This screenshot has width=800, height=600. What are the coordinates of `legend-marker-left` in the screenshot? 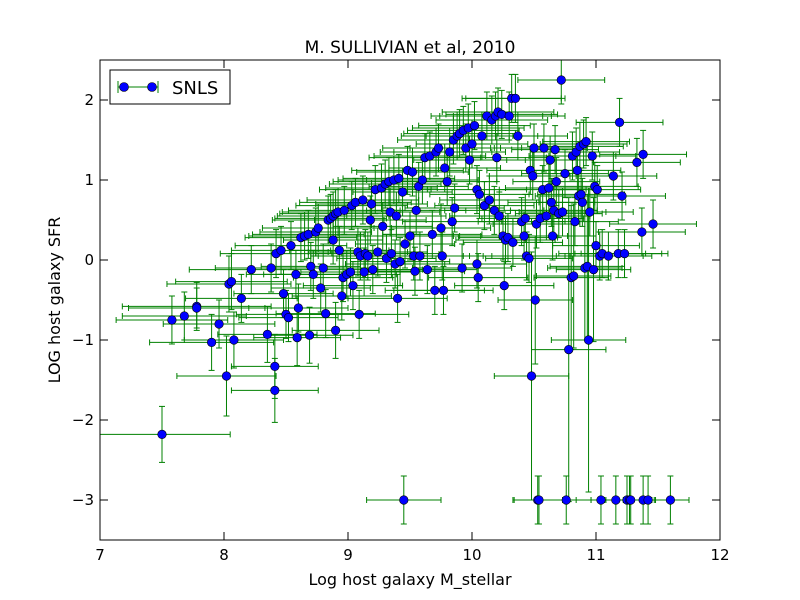 It's located at (124, 87).